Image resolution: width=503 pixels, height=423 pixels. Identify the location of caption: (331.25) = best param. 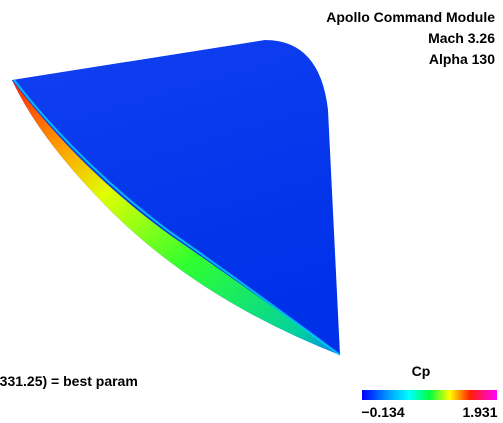
(69, 381).